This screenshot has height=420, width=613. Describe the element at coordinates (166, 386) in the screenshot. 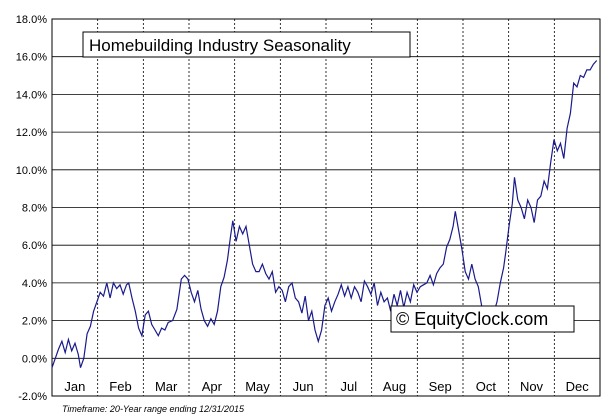

I see `month-label: Mar` at that location.